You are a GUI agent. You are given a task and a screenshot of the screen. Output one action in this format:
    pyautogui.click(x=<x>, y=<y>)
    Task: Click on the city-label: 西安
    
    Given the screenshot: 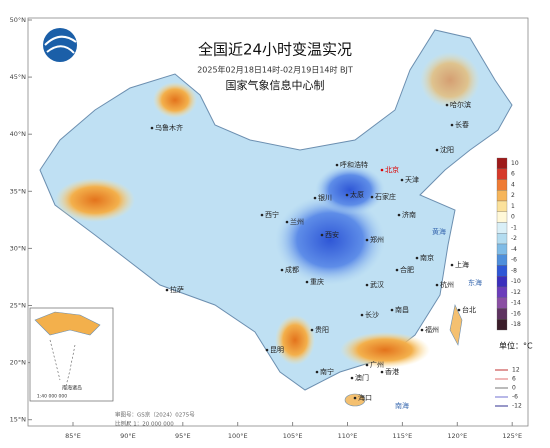 What is the action you would take?
    pyautogui.click(x=332, y=234)
    